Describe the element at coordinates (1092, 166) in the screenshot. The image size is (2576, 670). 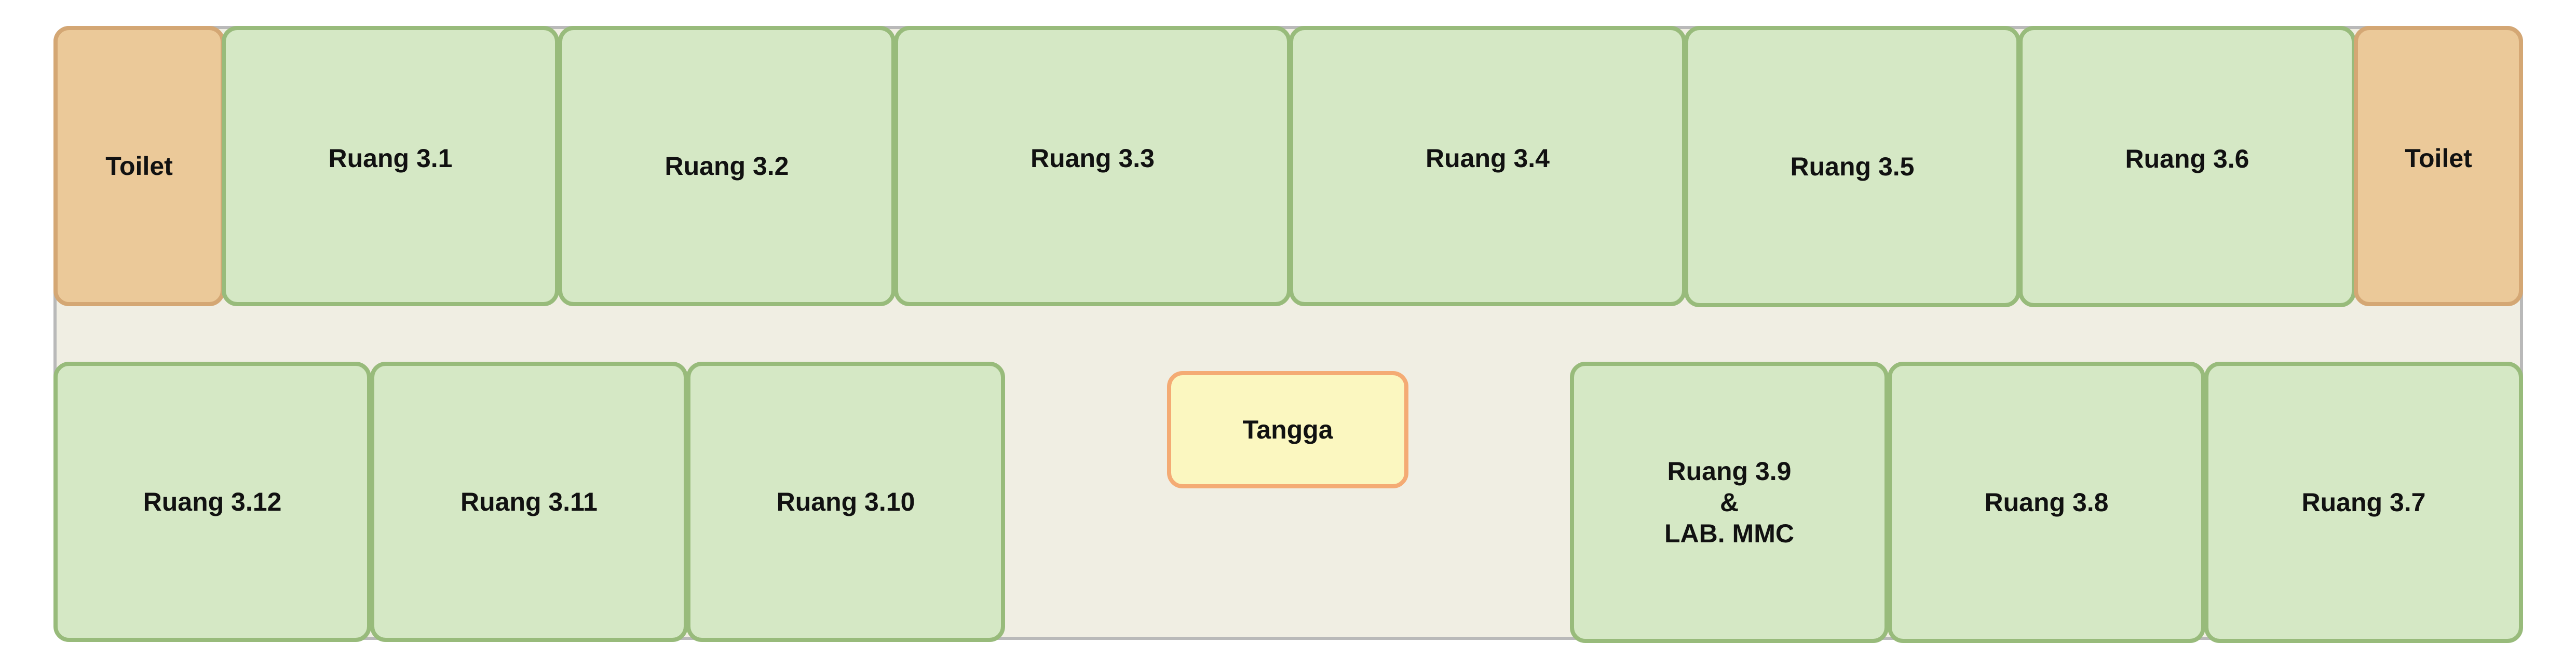
I see `room-3-3: Ruang 3.3` at that location.